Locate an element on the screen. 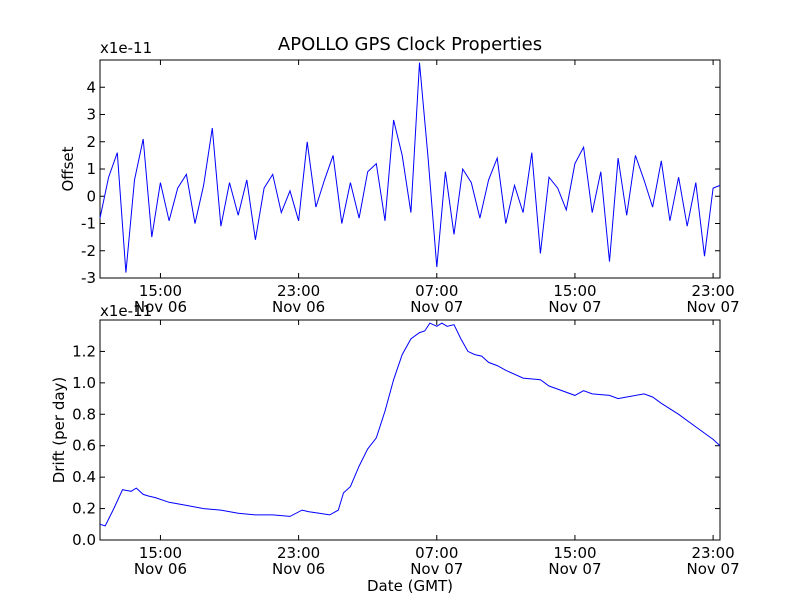  drift-ytick-label-0: 0.0 is located at coordinates (84, 540).